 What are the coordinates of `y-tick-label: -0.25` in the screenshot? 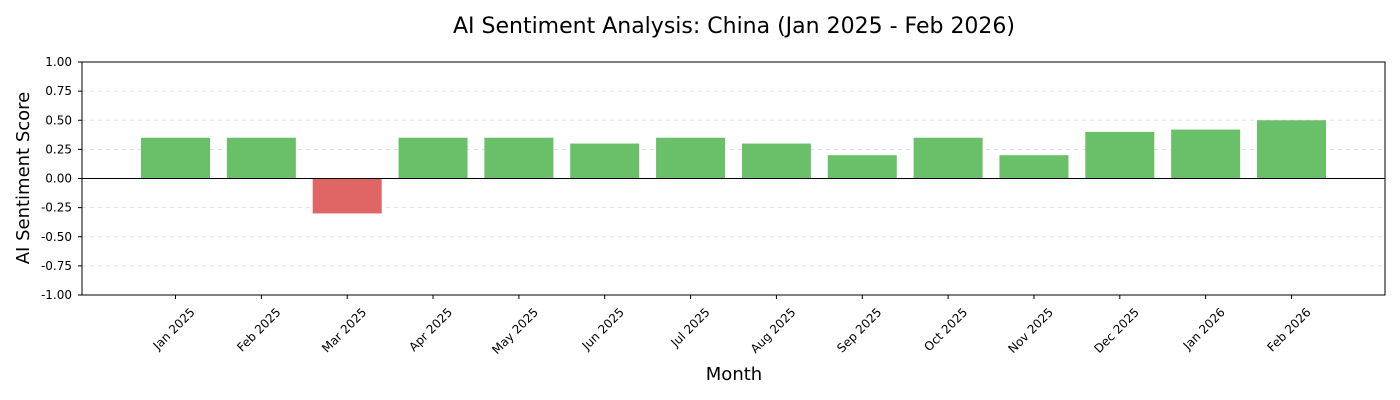 It's located at (56, 208).